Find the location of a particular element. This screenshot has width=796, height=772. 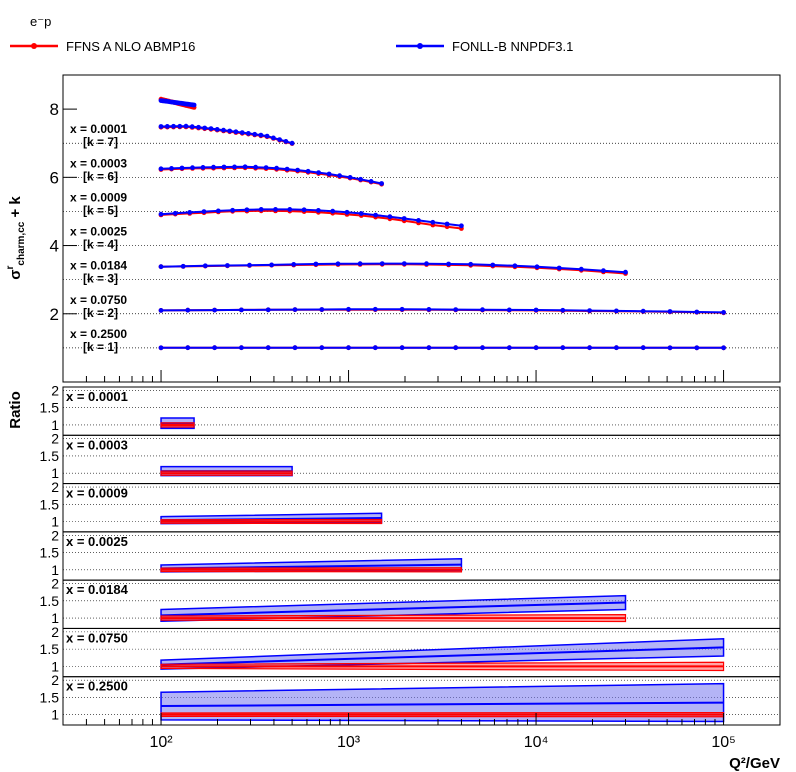

main-y-axis-label: σrcharm,cc + k is located at coordinates (16, 238).